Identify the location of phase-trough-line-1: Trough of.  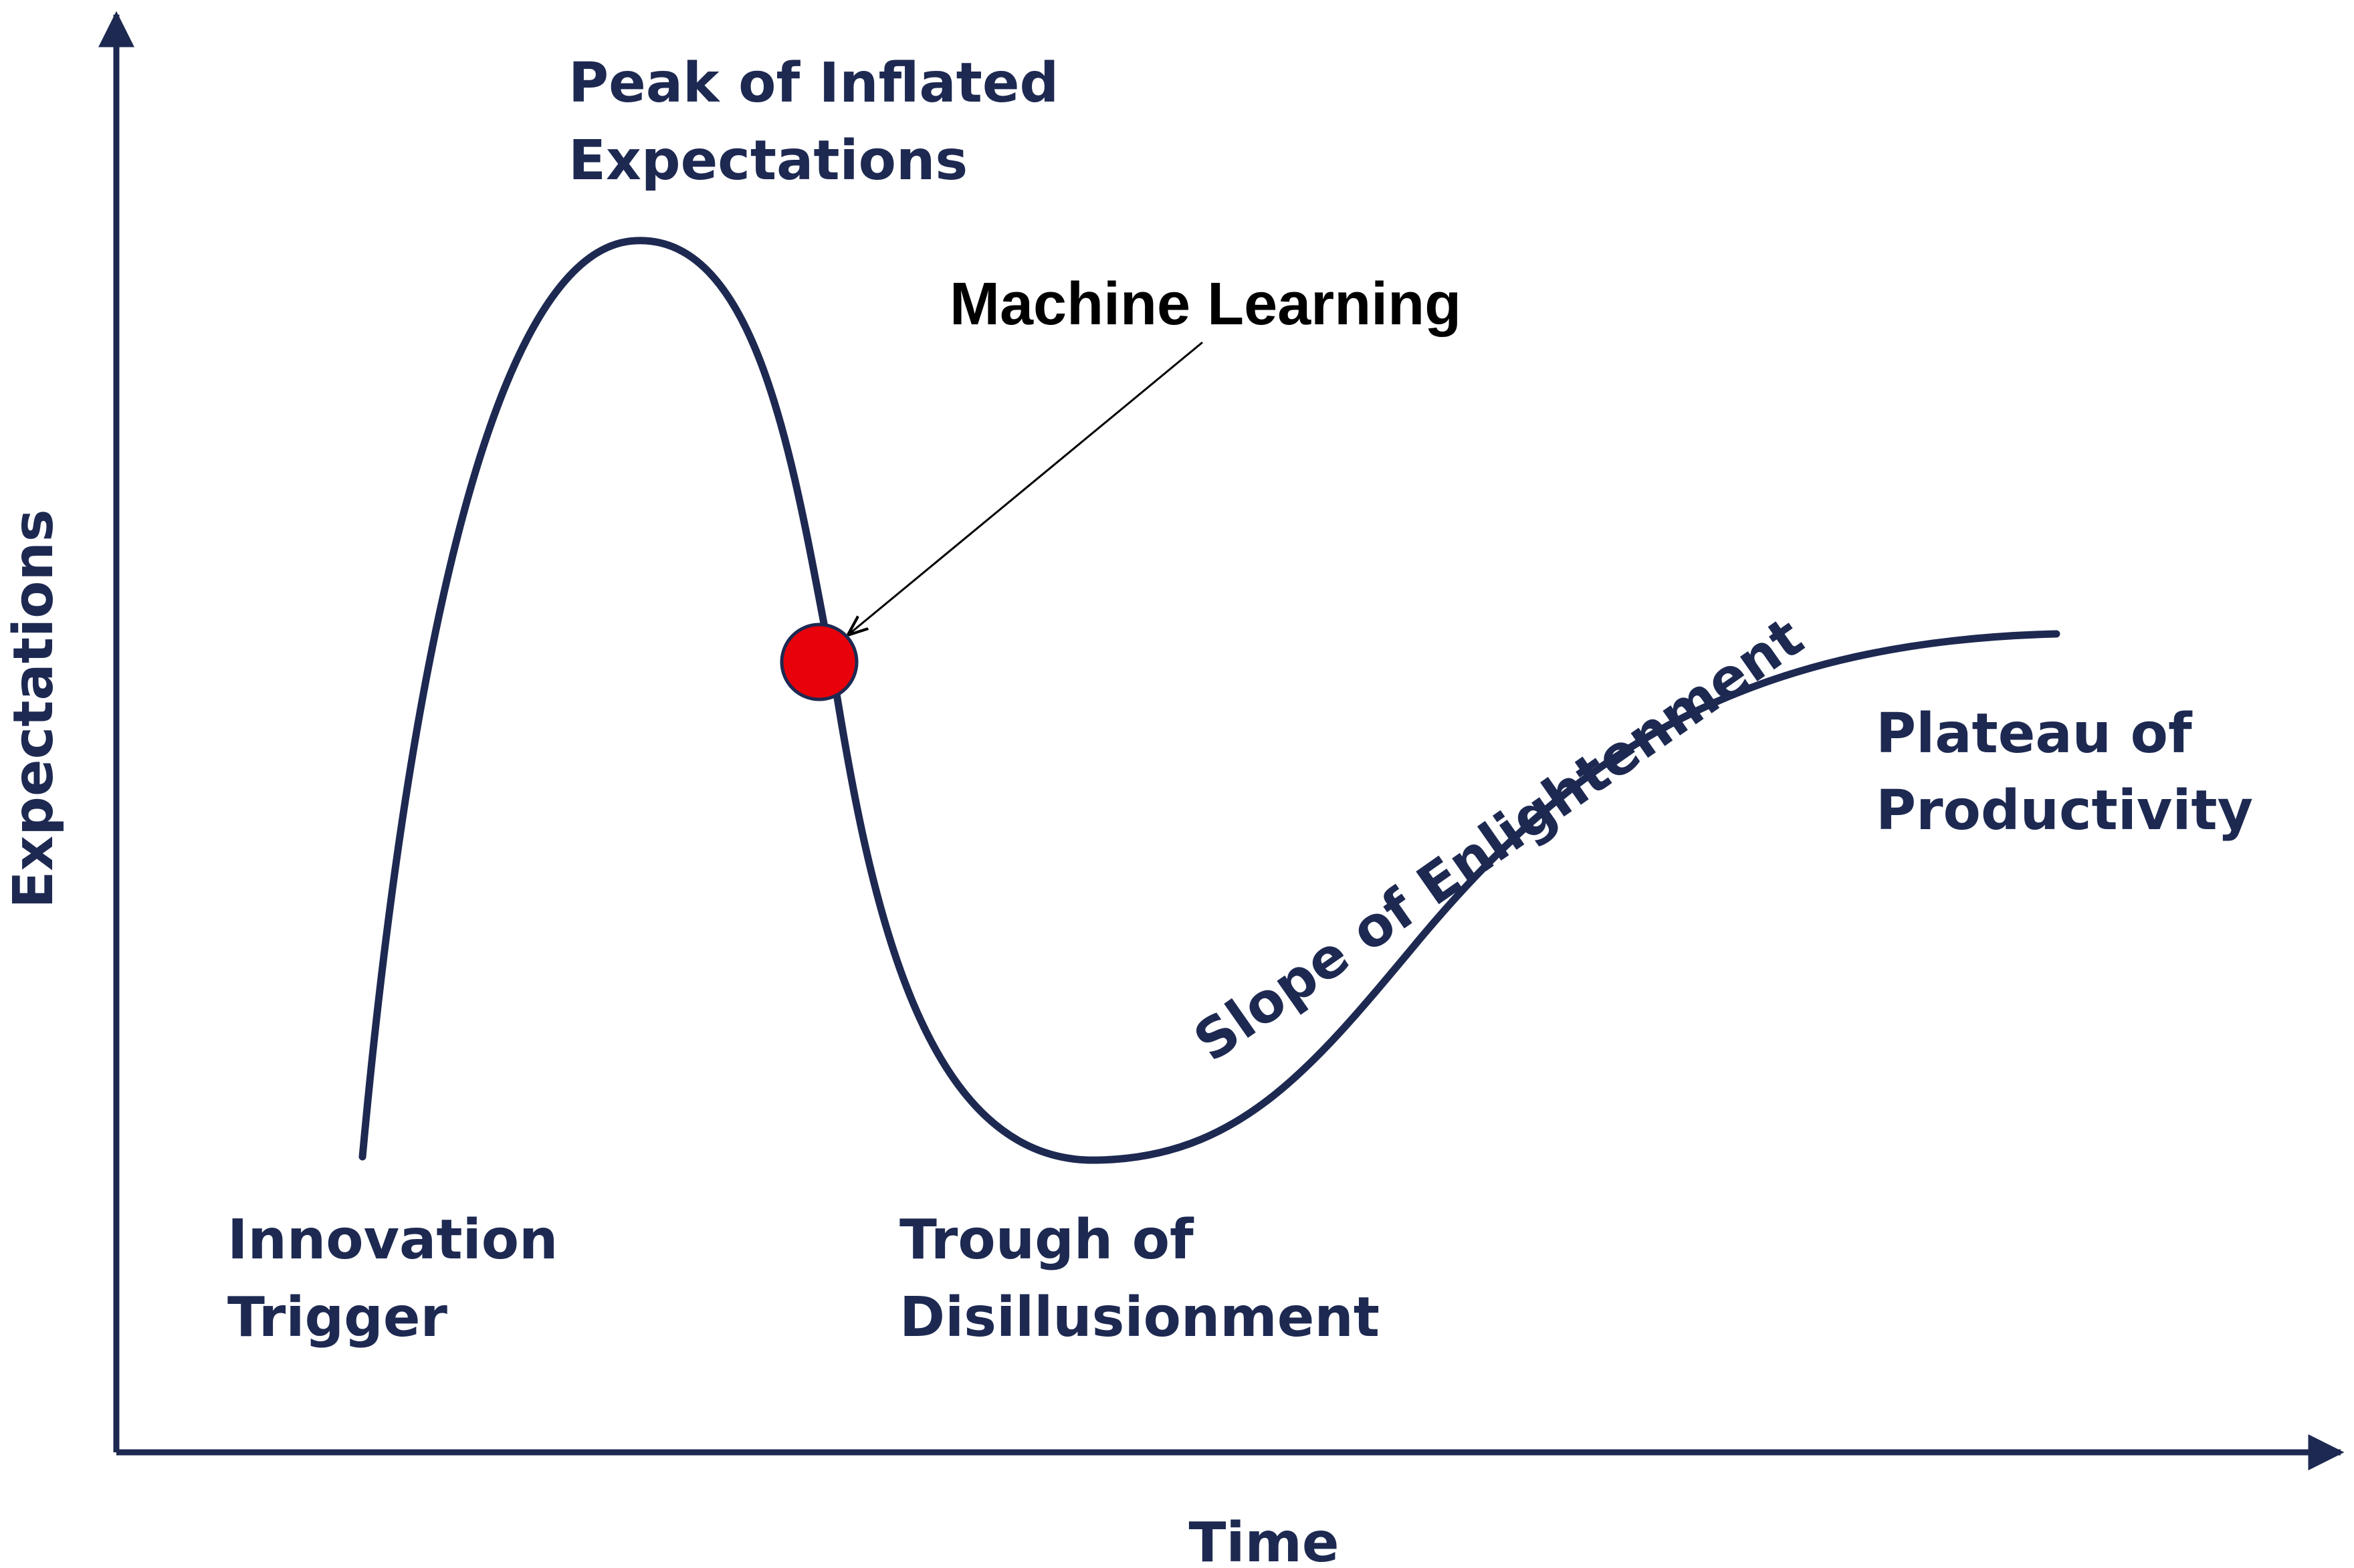
(1046, 1240).